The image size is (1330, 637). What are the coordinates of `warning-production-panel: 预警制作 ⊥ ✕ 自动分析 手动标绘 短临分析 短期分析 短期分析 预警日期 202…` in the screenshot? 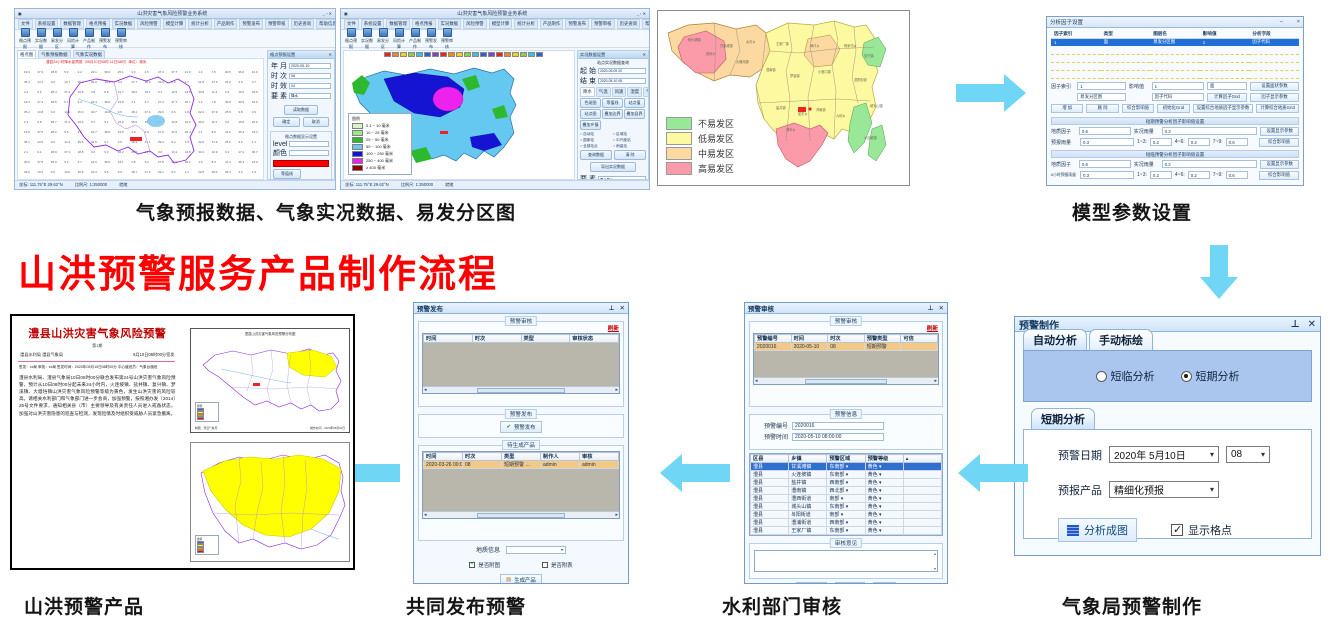 It's located at (1167, 436).